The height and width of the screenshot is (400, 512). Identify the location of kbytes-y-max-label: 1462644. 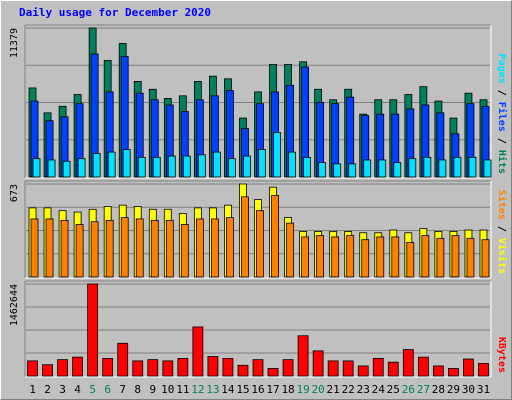
(14, 305).